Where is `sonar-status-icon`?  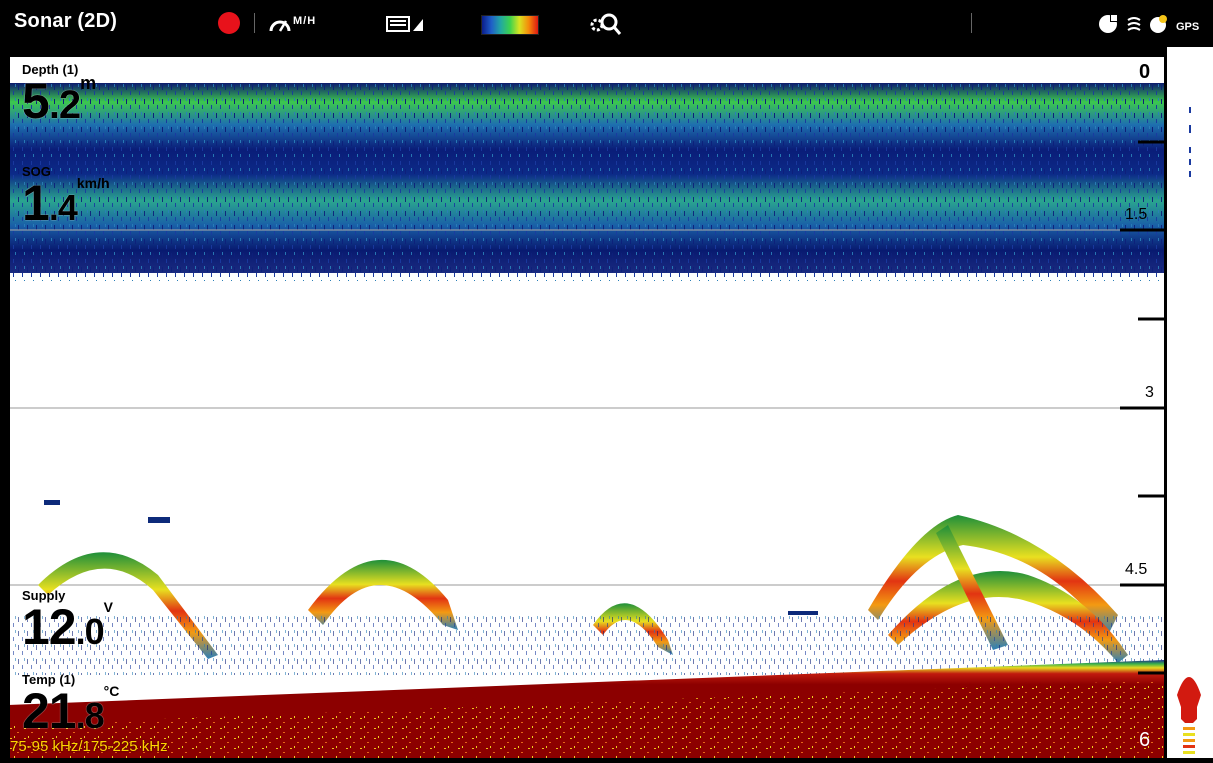
sonar-status-icon is located at coordinates (1134, 24).